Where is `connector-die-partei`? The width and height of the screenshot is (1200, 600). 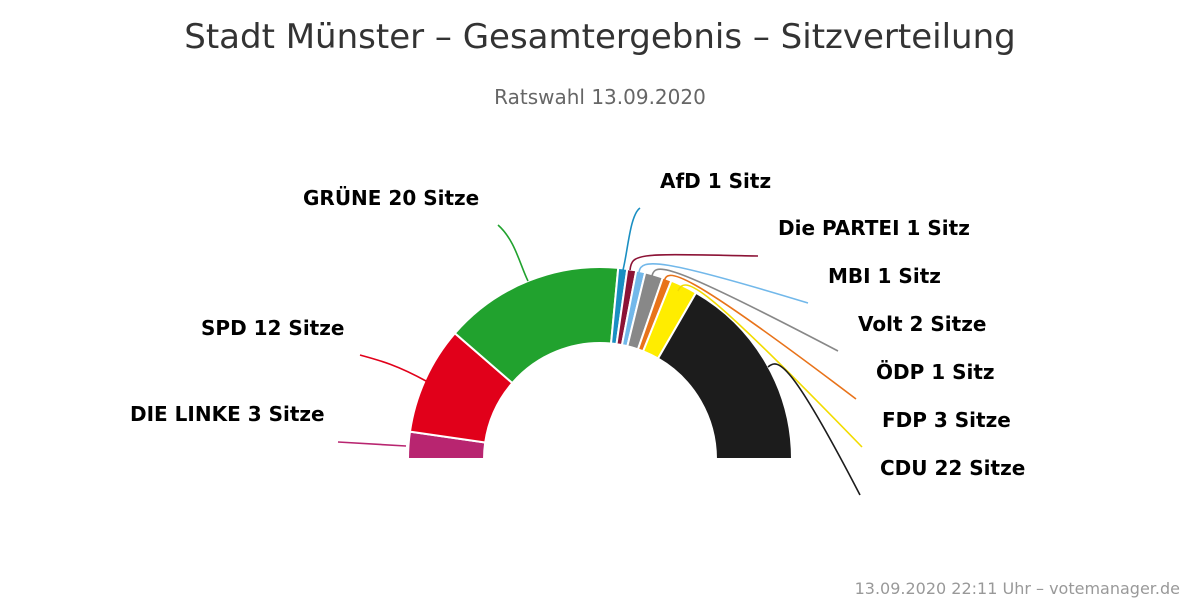 connector-die-partei is located at coordinates (694, 262).